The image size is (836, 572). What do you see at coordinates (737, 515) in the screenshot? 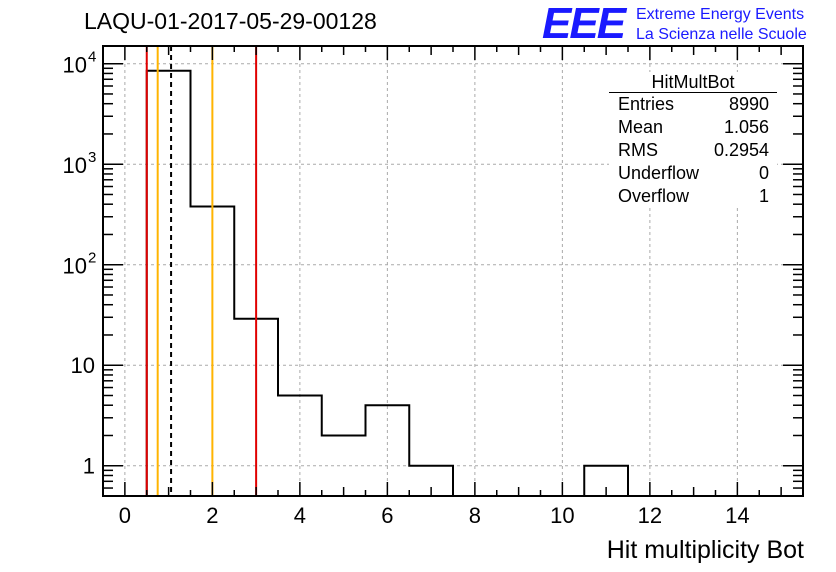
I see `x-tick-label: 14` at bounding box center [737, 515].